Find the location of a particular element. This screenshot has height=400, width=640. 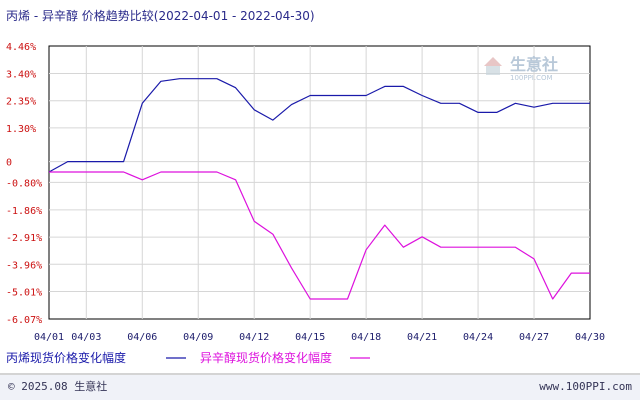

watermark: 生意社 100PPI.COM is located at coordinates (521, 68).